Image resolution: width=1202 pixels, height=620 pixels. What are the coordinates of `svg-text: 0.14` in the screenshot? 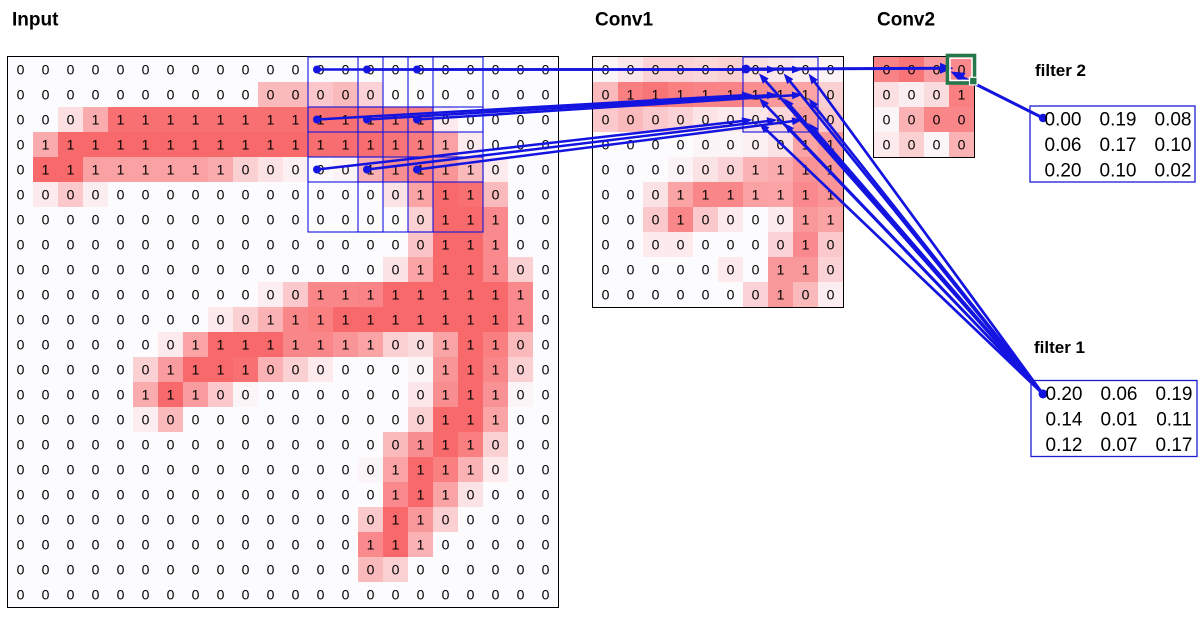 It's located at (1064, 419).